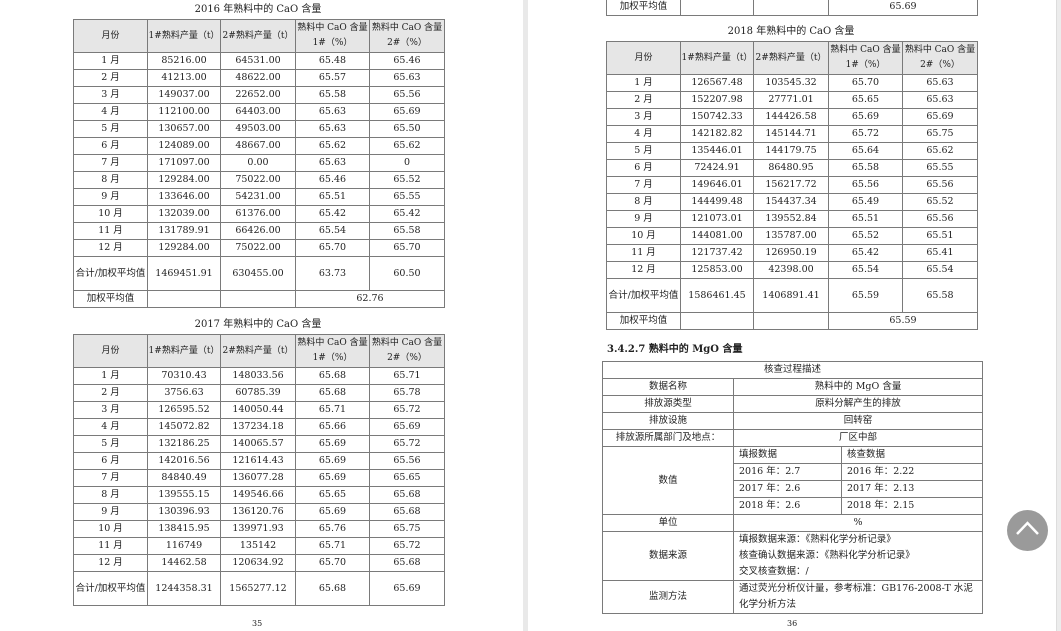  Describe the element at coordinates (184, 376) in the screenshot. I see `value-cell: 70310.43` at that location.